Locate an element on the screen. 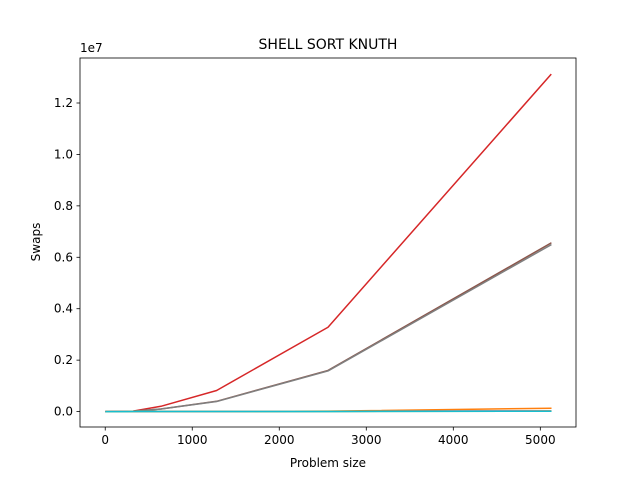 This screenshot has width=640, height=480. y-tick-label: 1.0 is located at coordinates (63, 154).